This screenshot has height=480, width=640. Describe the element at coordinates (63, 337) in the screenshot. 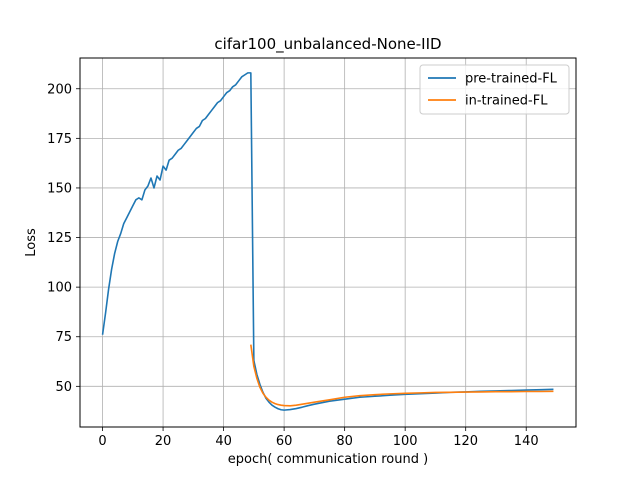

I see `y-tick-label: 75` at that location.